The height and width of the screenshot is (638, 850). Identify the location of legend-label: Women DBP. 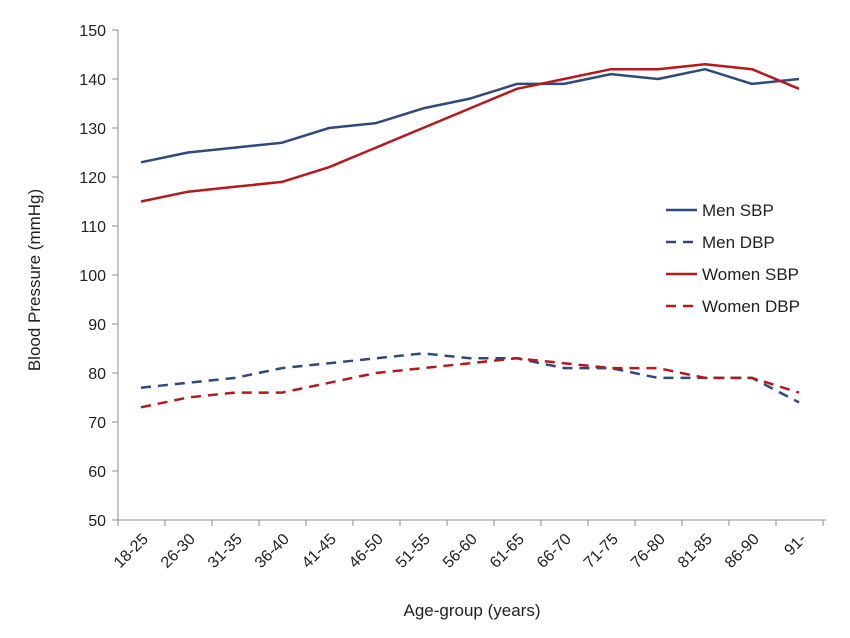
(751, 306).